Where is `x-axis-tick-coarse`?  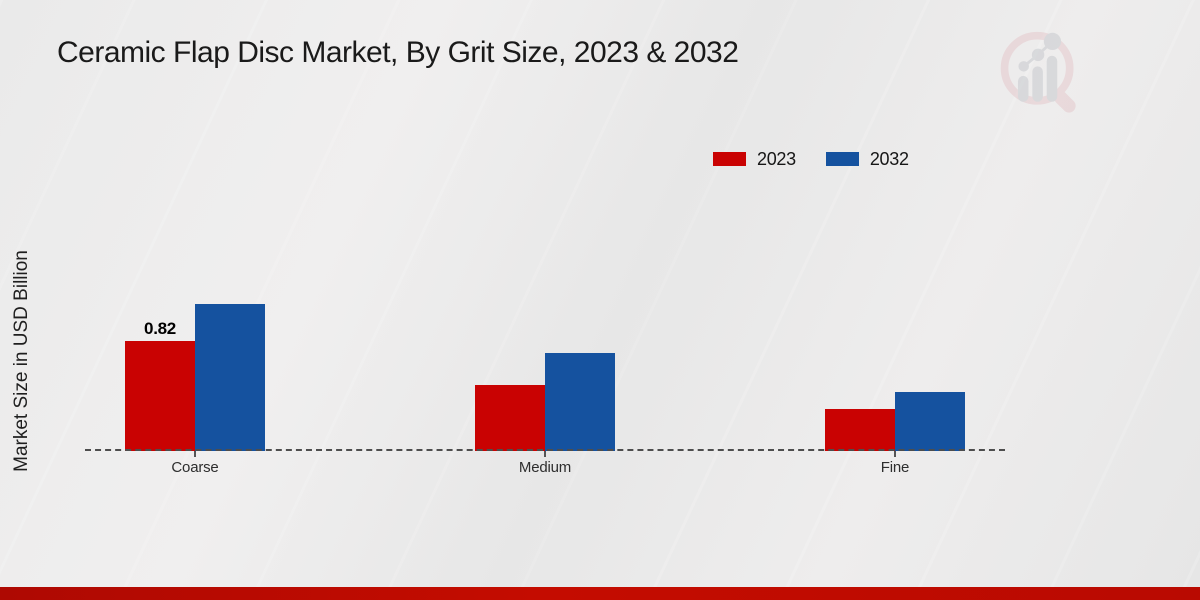
x-axis-tick-coarse is located at coordinates (195, 454).